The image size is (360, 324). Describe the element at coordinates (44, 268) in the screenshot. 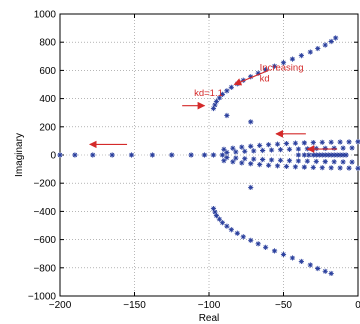

I see `y-tick-label: −800` at that location.